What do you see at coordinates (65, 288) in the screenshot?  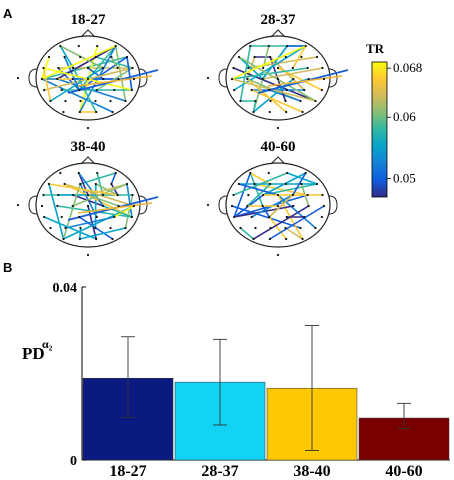 I see `y-tick-label-1: 0.04` at bounding box center [65, 288].